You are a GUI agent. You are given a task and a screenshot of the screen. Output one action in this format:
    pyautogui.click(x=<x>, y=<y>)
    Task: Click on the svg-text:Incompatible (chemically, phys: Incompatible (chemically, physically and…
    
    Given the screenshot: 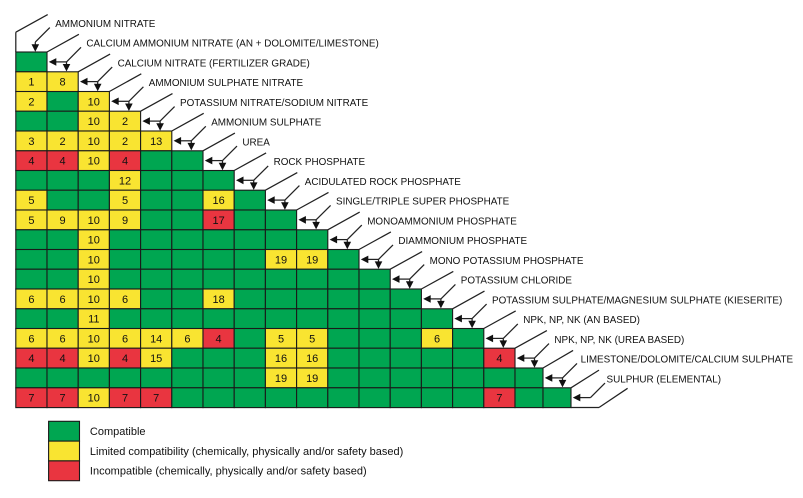 What is the action you would take?
    pyautogui.click(x=228, y=472)
    